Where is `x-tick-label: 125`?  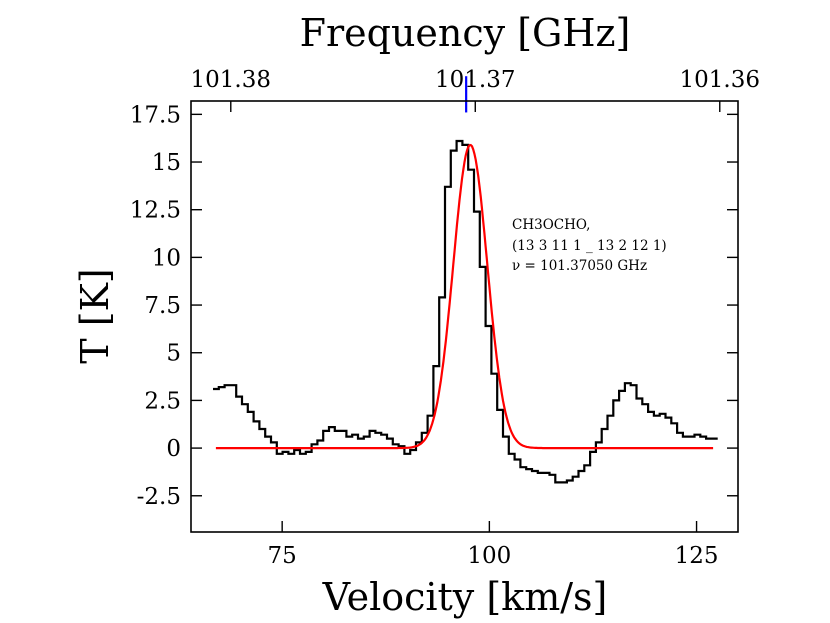
x-tick-label: 125 is located at coordinates (697, 556).